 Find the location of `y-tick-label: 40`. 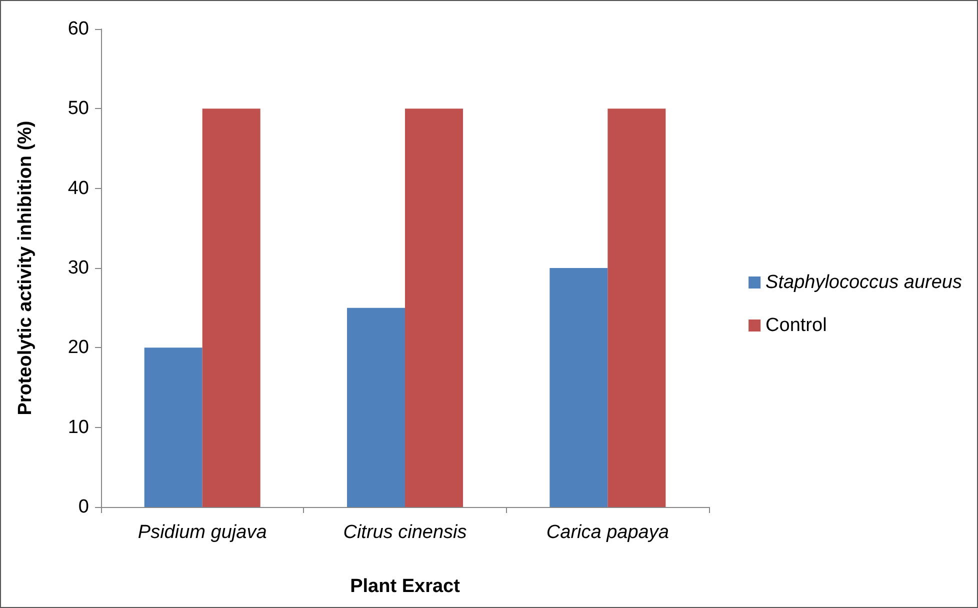

y-tick-label: 40 is located at coordinates (78, 188).